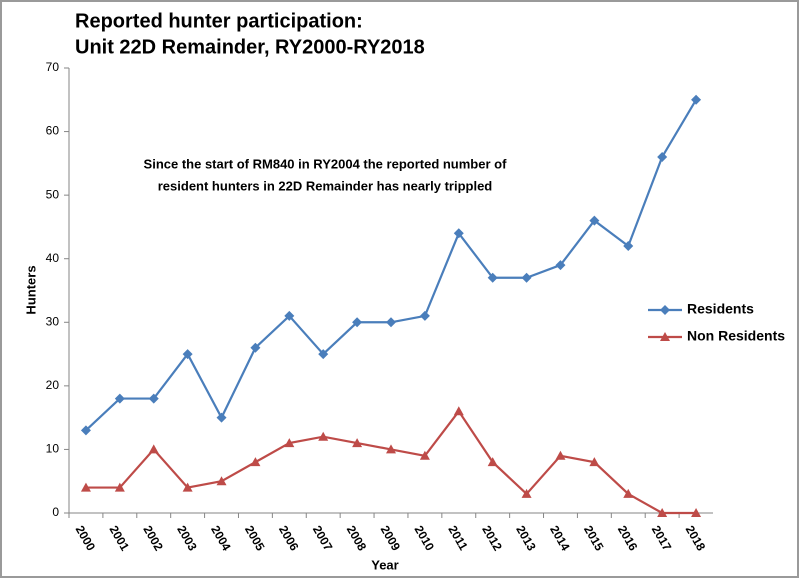  I want to click on y-tick-label: 60, so click(53, 131).